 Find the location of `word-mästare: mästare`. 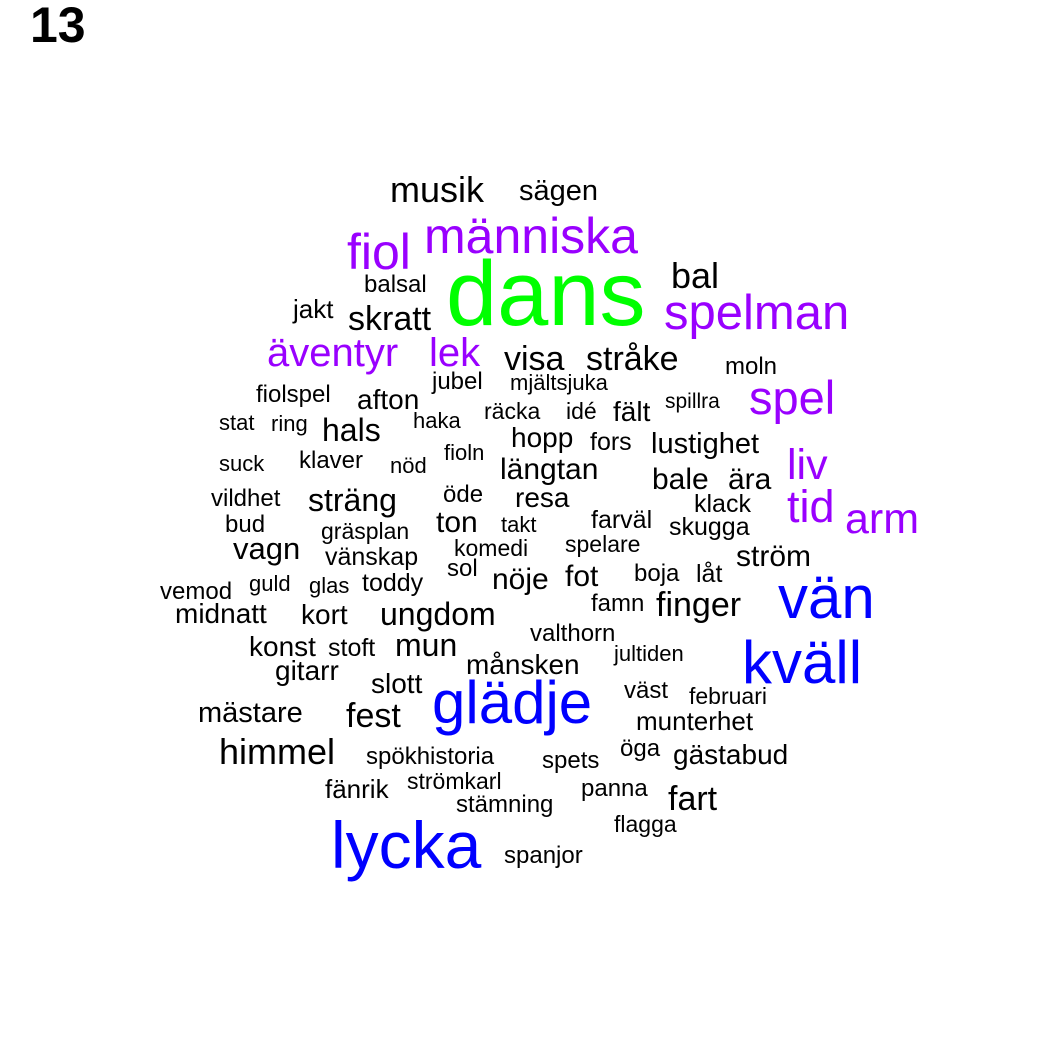

word-mästare: mästare is located at coordinates (250, 713).